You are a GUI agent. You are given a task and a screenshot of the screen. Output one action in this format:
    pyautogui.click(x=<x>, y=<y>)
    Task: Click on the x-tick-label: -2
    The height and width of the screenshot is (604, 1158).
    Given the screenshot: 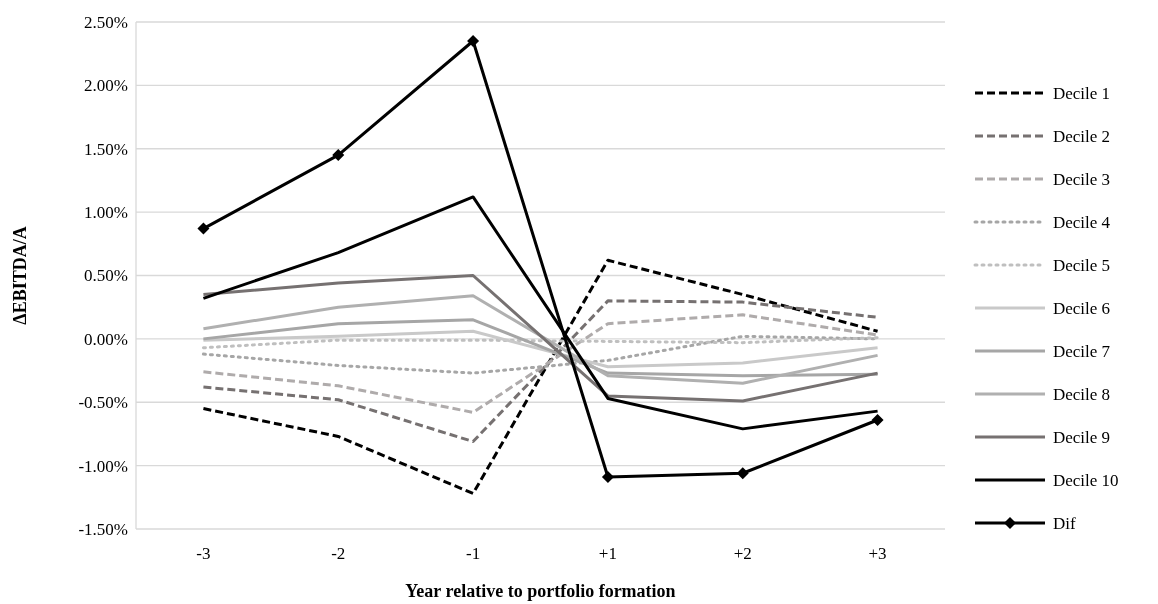 What is the action you would take?
    pyautogui.click(x=338, y=553)
    